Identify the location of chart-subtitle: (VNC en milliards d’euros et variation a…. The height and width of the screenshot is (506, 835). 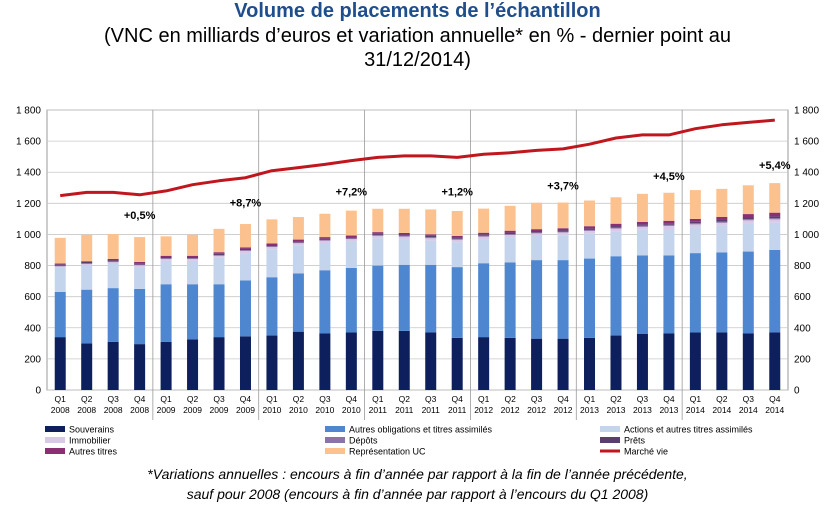
(417, 48).